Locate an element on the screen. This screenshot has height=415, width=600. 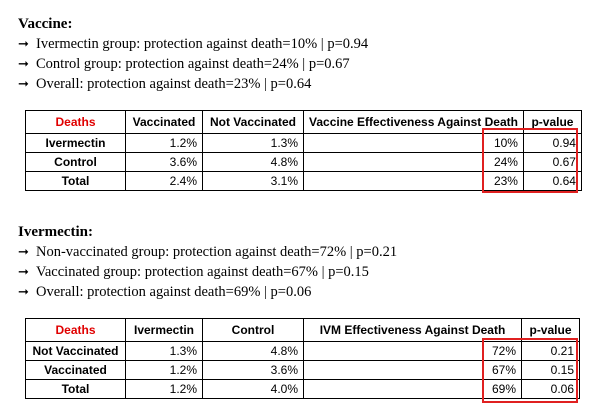
p-value-cell: 0.15 is located at coordinates (550, 370).